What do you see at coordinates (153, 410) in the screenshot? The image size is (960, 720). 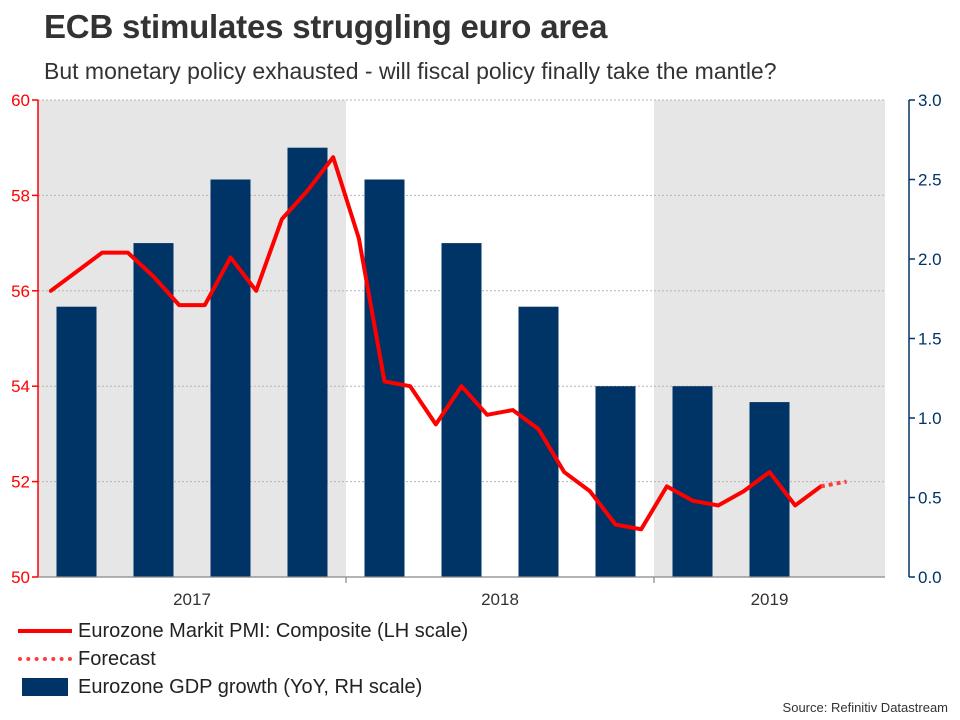 I see `gdp-bar-q2-2017` at bounding box center [153, 410].